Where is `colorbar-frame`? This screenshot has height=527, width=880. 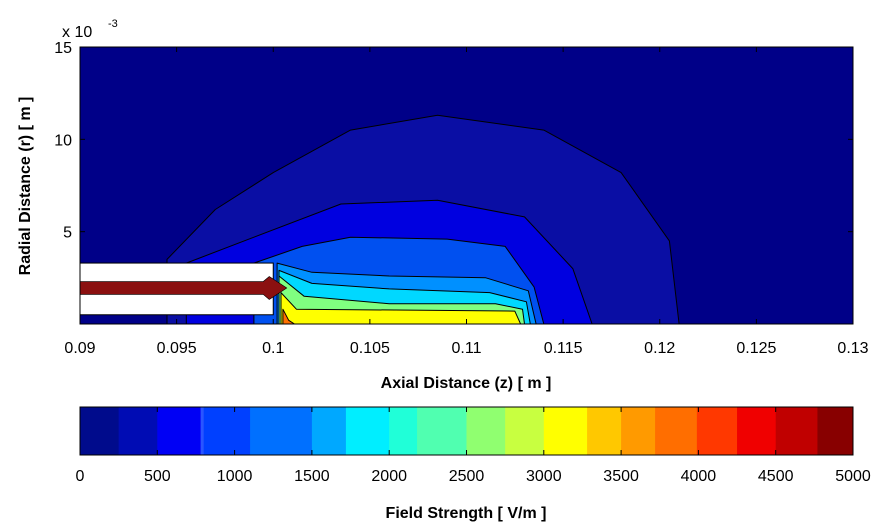 colorbar-frame is located at coordinates (466, 431).